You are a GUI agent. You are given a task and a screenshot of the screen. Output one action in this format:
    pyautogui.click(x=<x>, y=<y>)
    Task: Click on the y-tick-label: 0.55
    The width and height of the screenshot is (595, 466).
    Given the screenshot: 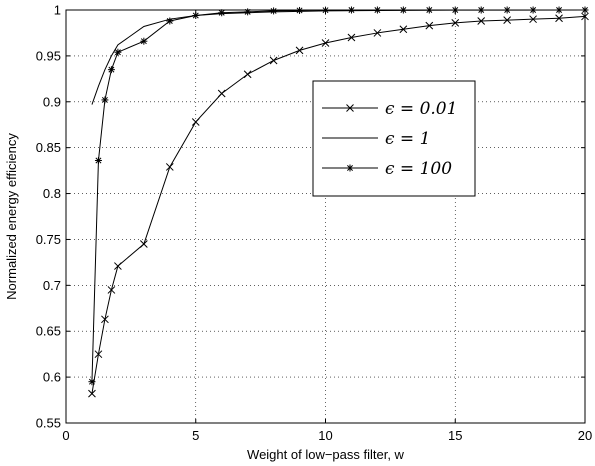 What is the action you would take?
    pyautogui.click(x=48, y=423)
    